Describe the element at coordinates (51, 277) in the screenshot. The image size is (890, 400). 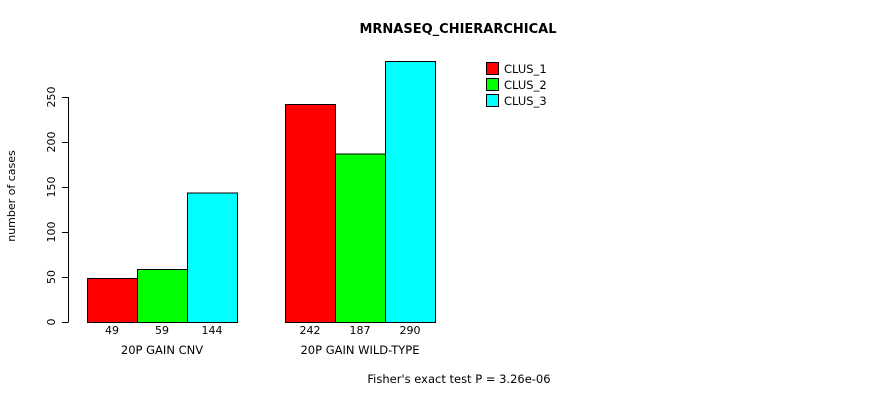
I see `y-tick-label-50: 50` at that location.